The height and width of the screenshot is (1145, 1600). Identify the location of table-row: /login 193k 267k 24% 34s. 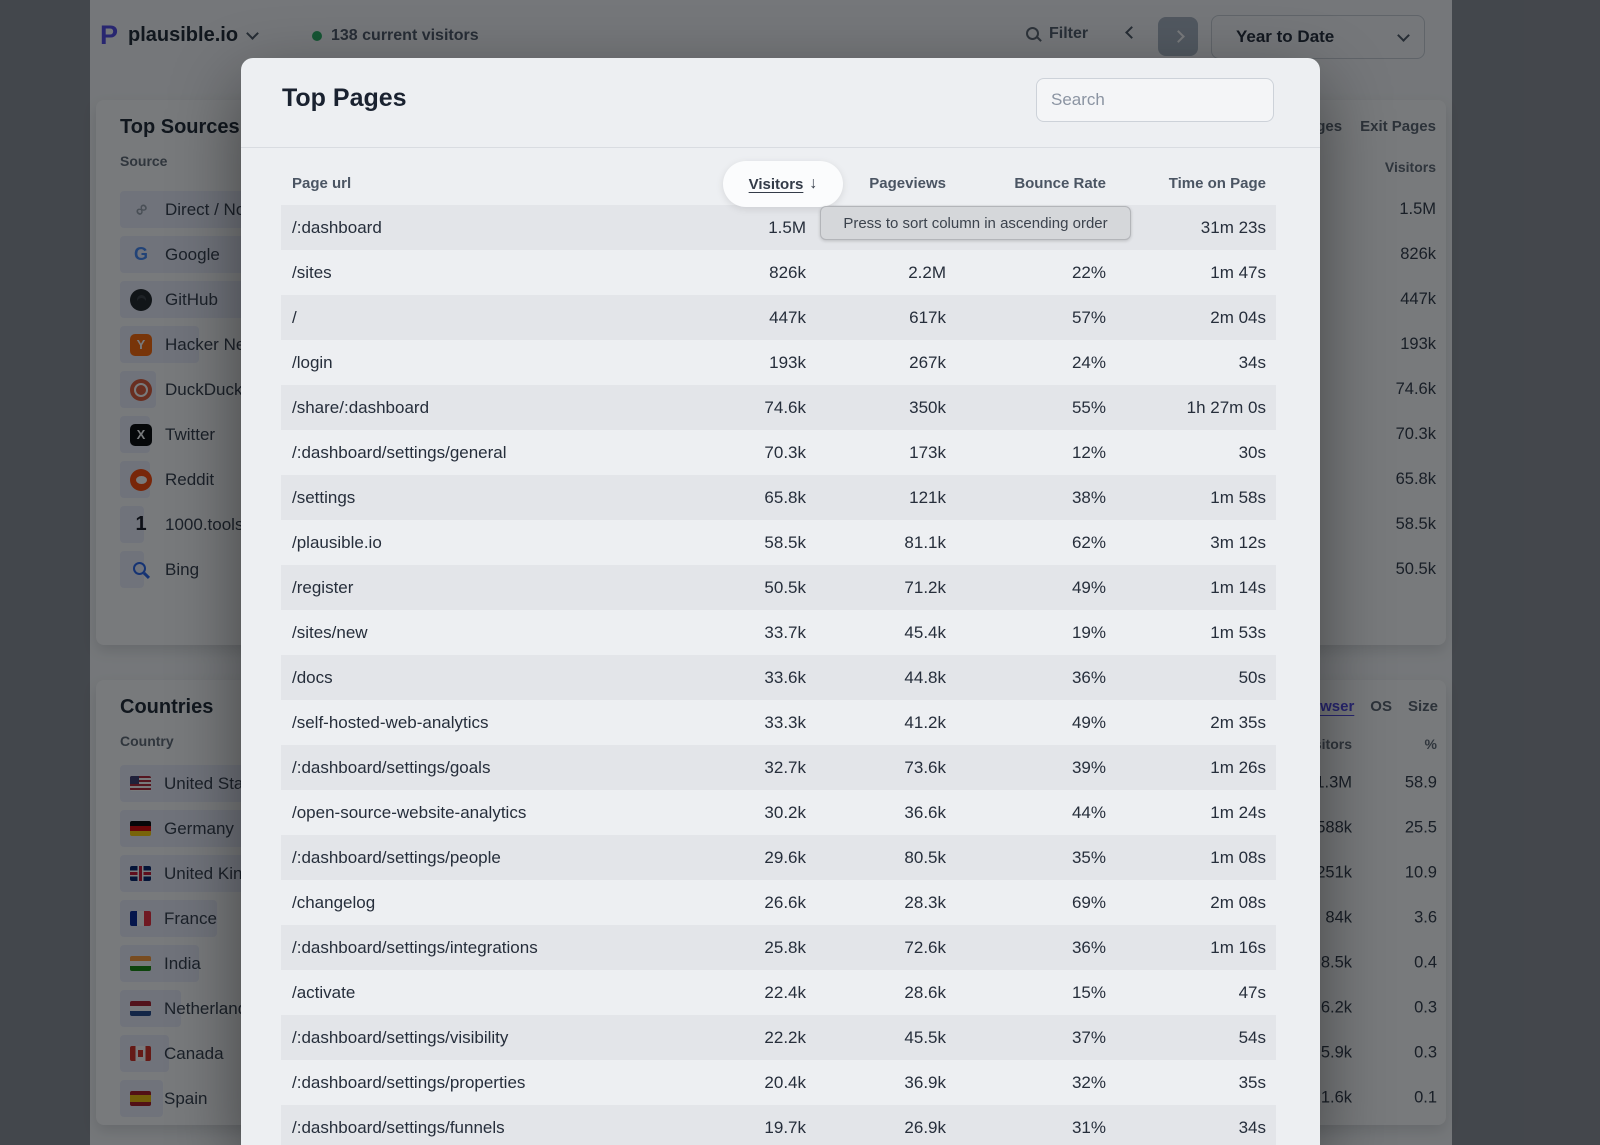
(778, 362).